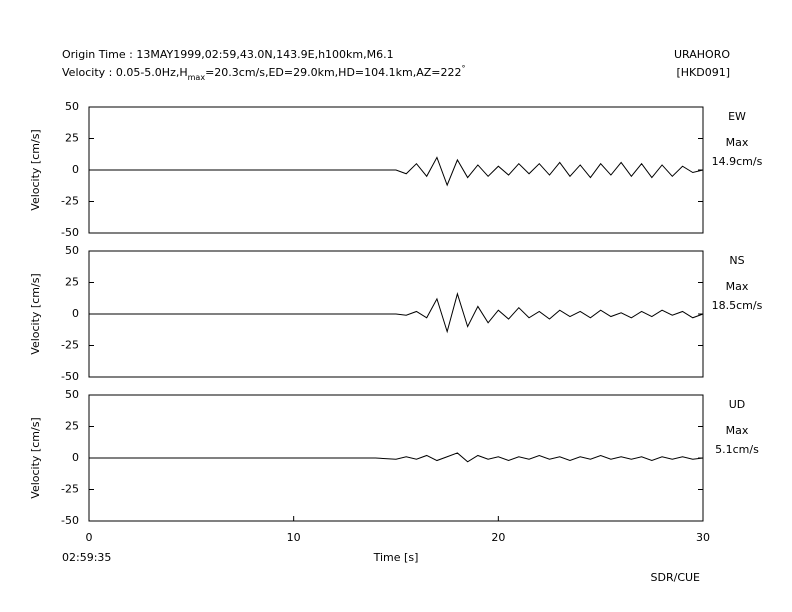 The height and width of the screenshot is (612, 792). Describe the element at coordinates (463, 68) in the screenshot. I see `velocity-degree: °` at that location.